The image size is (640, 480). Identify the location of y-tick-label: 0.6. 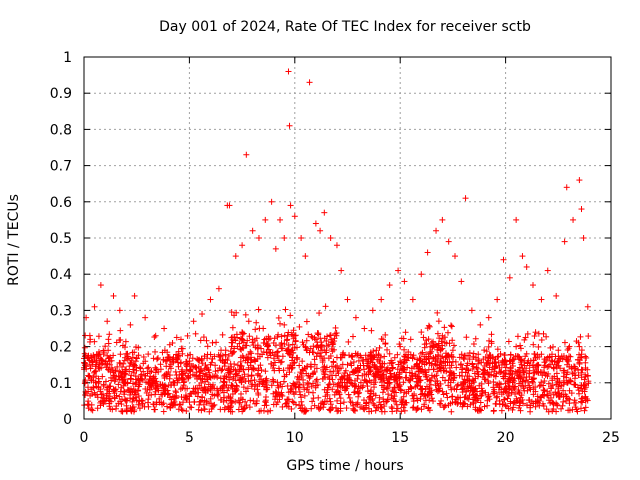
(61, 203).